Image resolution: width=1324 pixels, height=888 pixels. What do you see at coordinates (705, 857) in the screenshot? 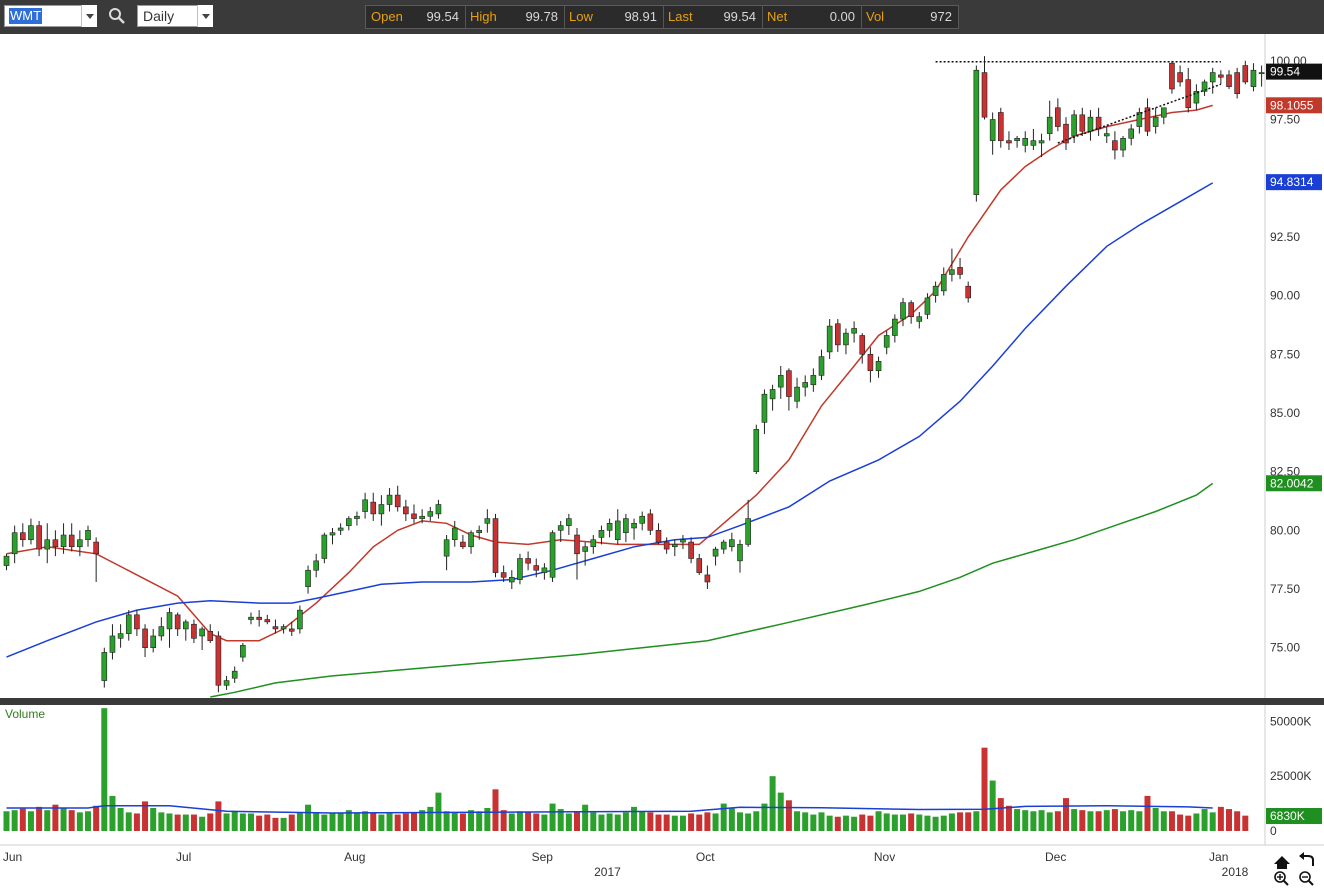
I see `time-tick-label-4: Oct` at bounding box center [705, 857].